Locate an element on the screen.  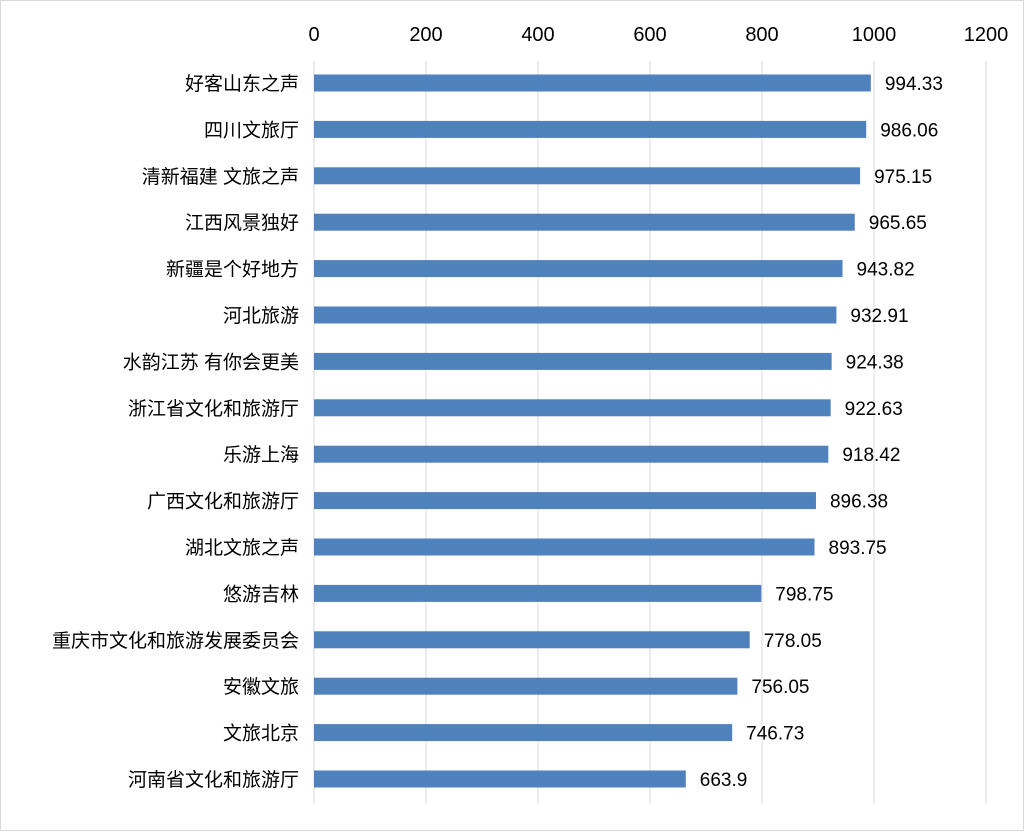
category-label: 重庆市文化和旅游发展委员会 is located at coordinates (175, 641).